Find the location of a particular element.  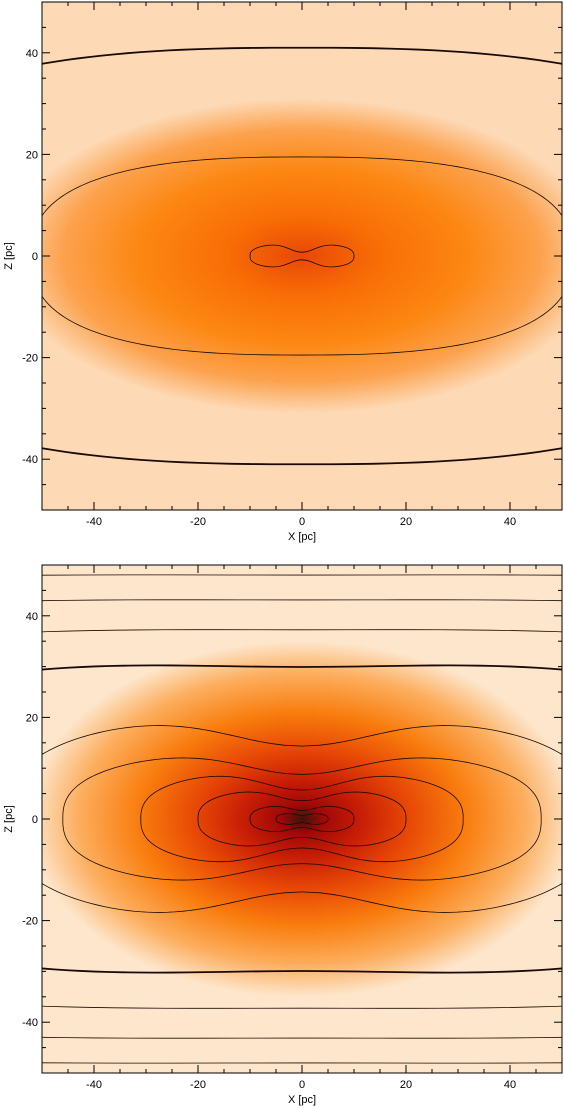

top-contour-line is located at coordinates (302, 256).